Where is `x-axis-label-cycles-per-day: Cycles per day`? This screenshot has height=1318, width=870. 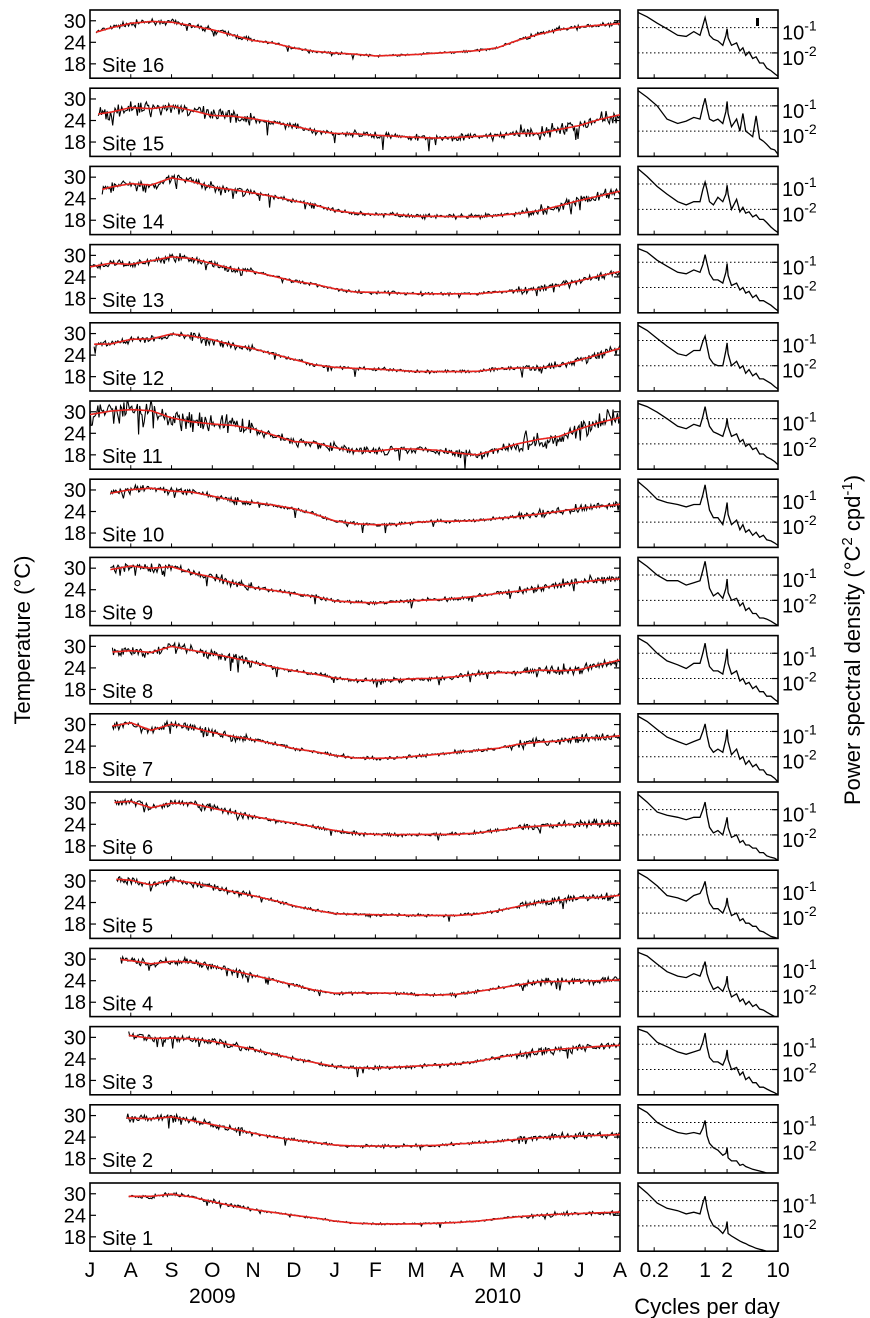 x-axis-label-cycles-per-day: Cycles per day is located at coordinates (707, 1306).